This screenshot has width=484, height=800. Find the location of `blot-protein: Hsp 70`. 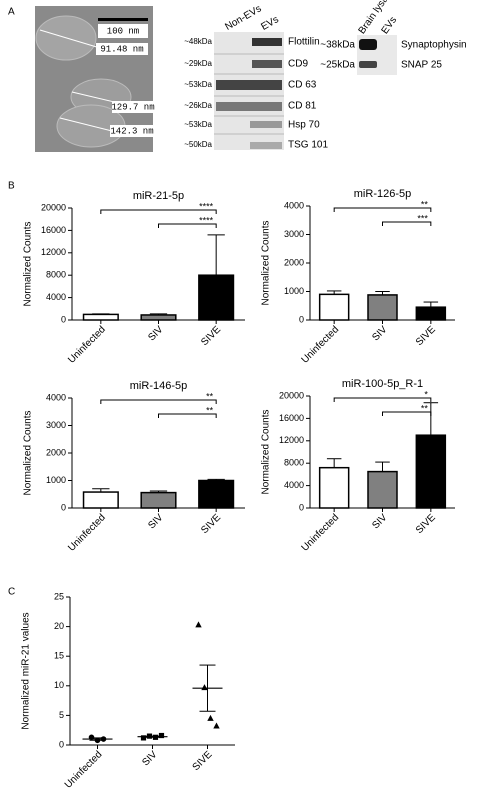

blot-protein: Hsp 70 is located at coordinates (304, 125).